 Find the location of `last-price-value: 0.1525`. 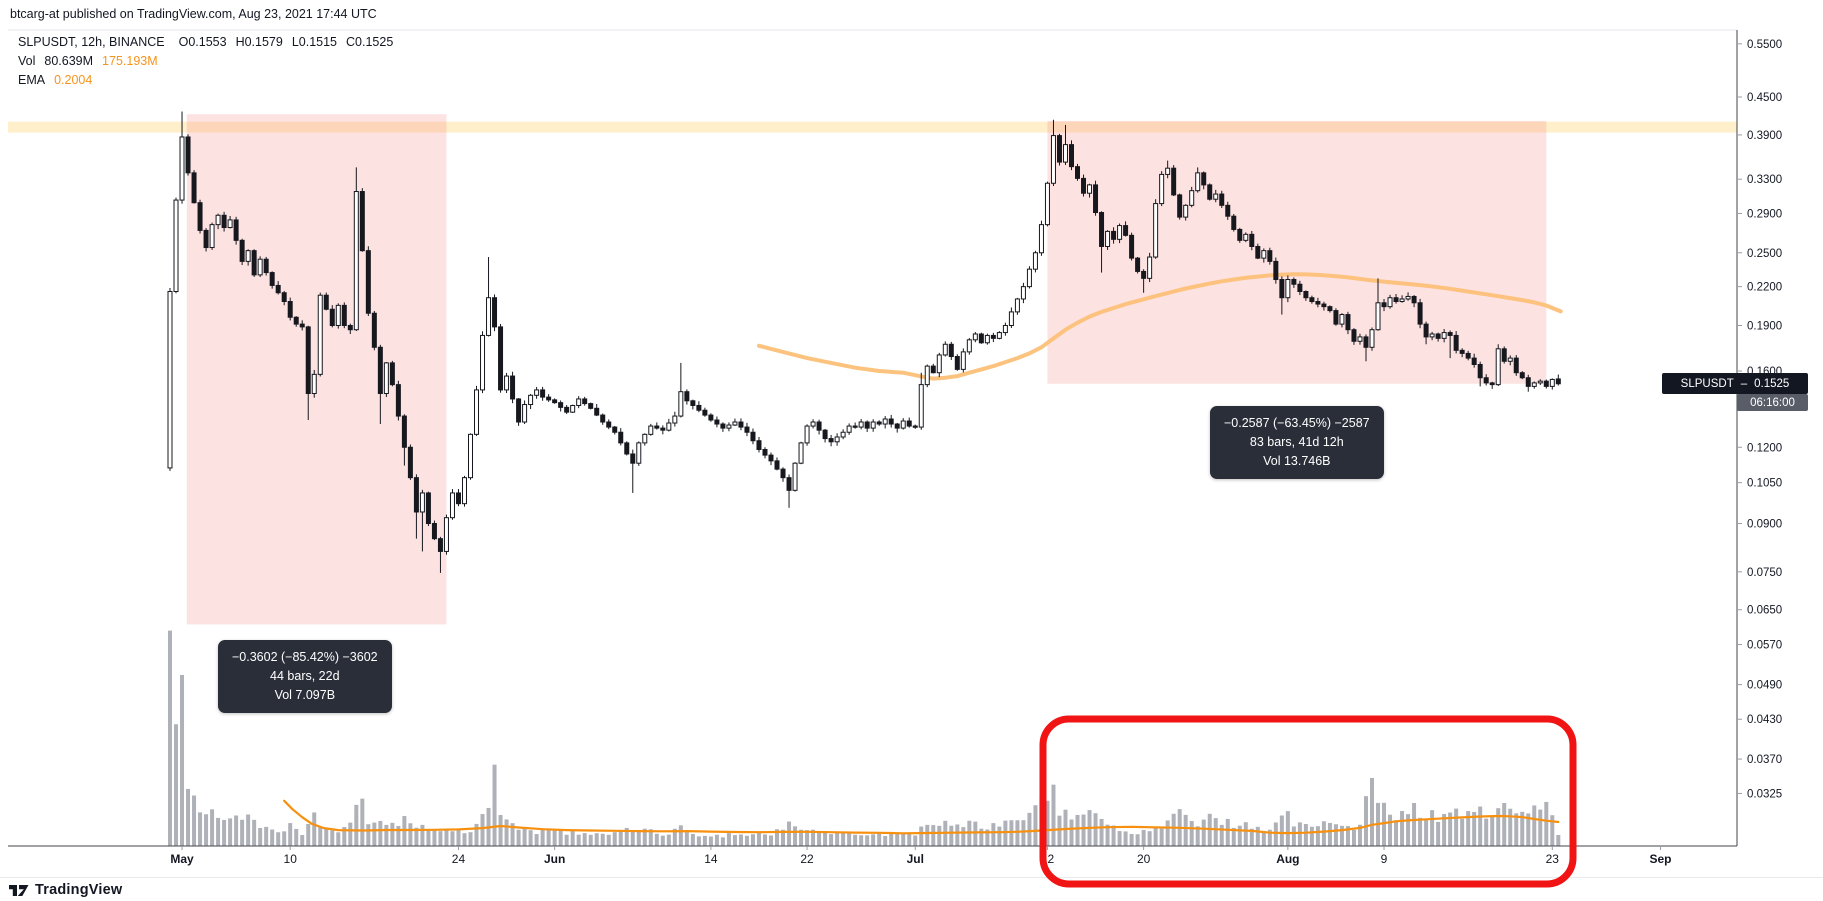

last-price-value: 0.1525 is located at coordinates (1772, 383).